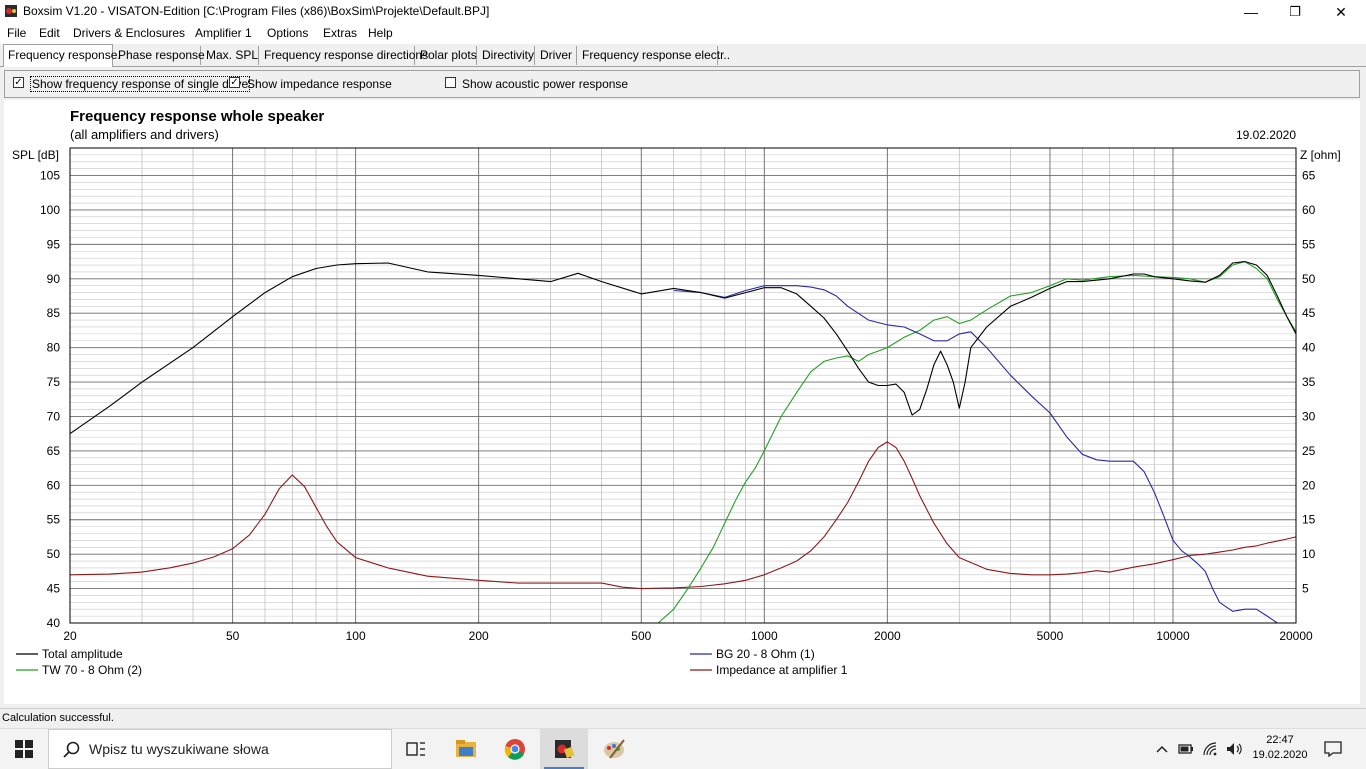 This screenshot has width=1366, height=769. Describe the element at coordinates (545, 84) in the screenshot. I see `acoustic-power-label: Show acoustic power response` at that location.